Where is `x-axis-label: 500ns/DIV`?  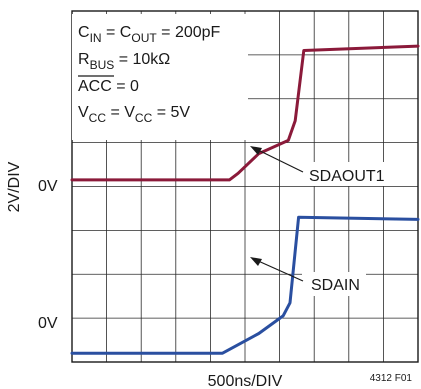 x-axis-label: 500ns/DIV is located at coordinates (245, 381).